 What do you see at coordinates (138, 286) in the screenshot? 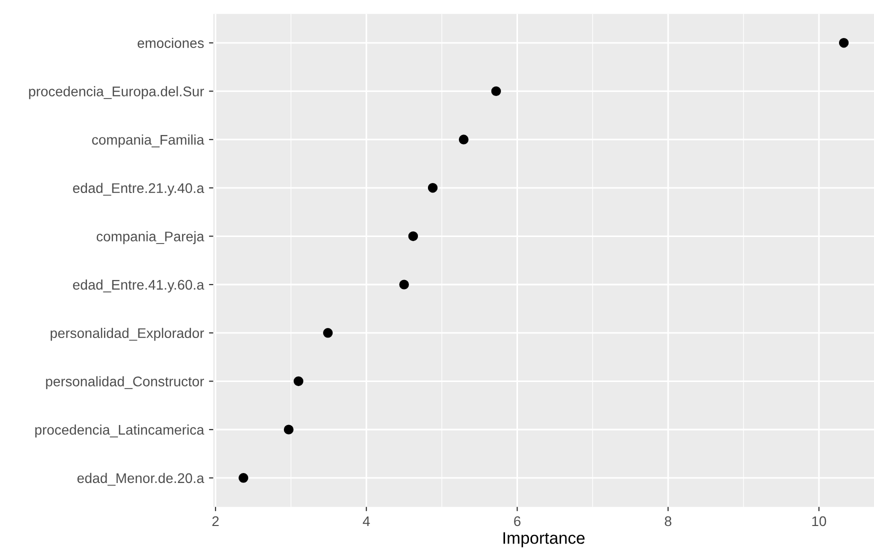
I see `y-tick-label: edad_Entre.41.y.60.a` at bounding box center [138, 286].